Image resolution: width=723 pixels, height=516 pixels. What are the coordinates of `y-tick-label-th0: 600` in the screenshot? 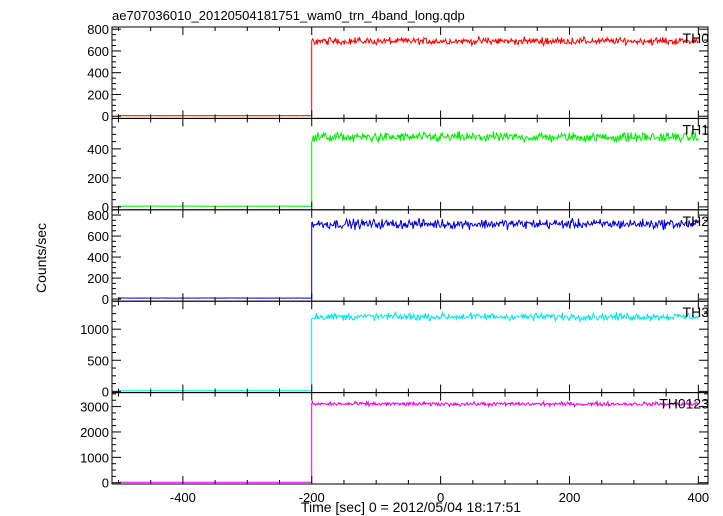 It's located at (98, 51).